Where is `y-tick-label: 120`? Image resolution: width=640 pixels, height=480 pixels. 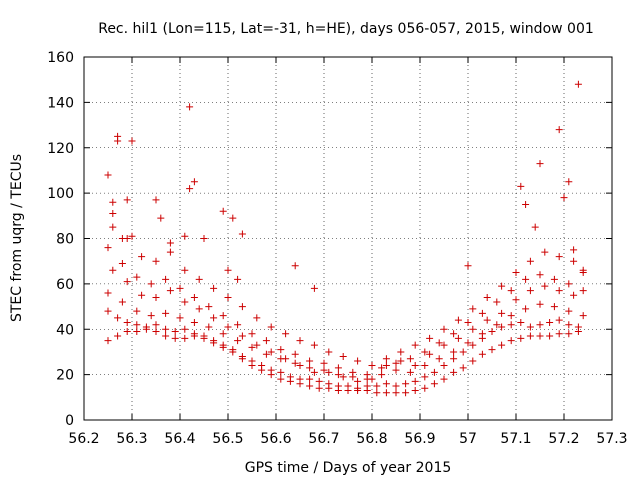
y-tick-label: 120 is located at coordinates (60, 149).